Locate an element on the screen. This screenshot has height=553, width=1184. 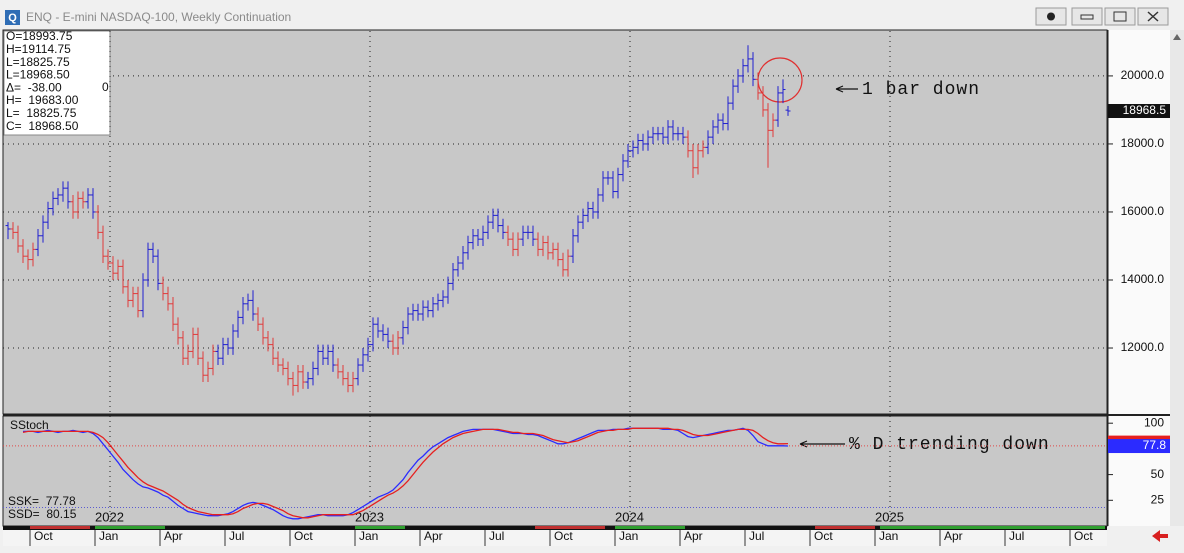
year-label: 2024 is located at coordinates (629, 516).